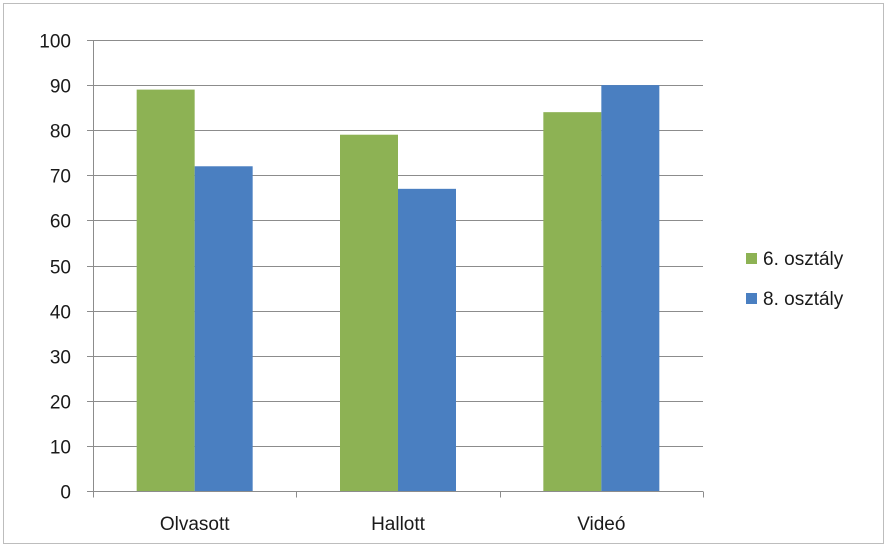  What do you see at coordinates (60, 403) in the screenshot?
I see `y-tick-label: 20` at bounding box center [60, 403].